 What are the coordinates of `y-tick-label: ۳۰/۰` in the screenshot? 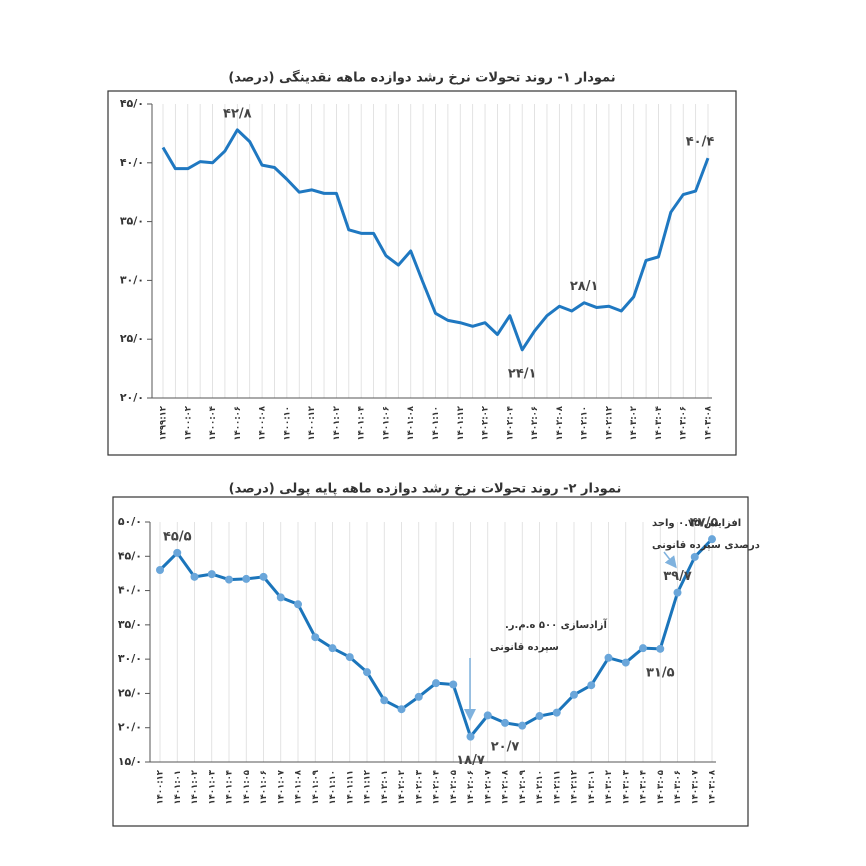 It's located at (132, 279).